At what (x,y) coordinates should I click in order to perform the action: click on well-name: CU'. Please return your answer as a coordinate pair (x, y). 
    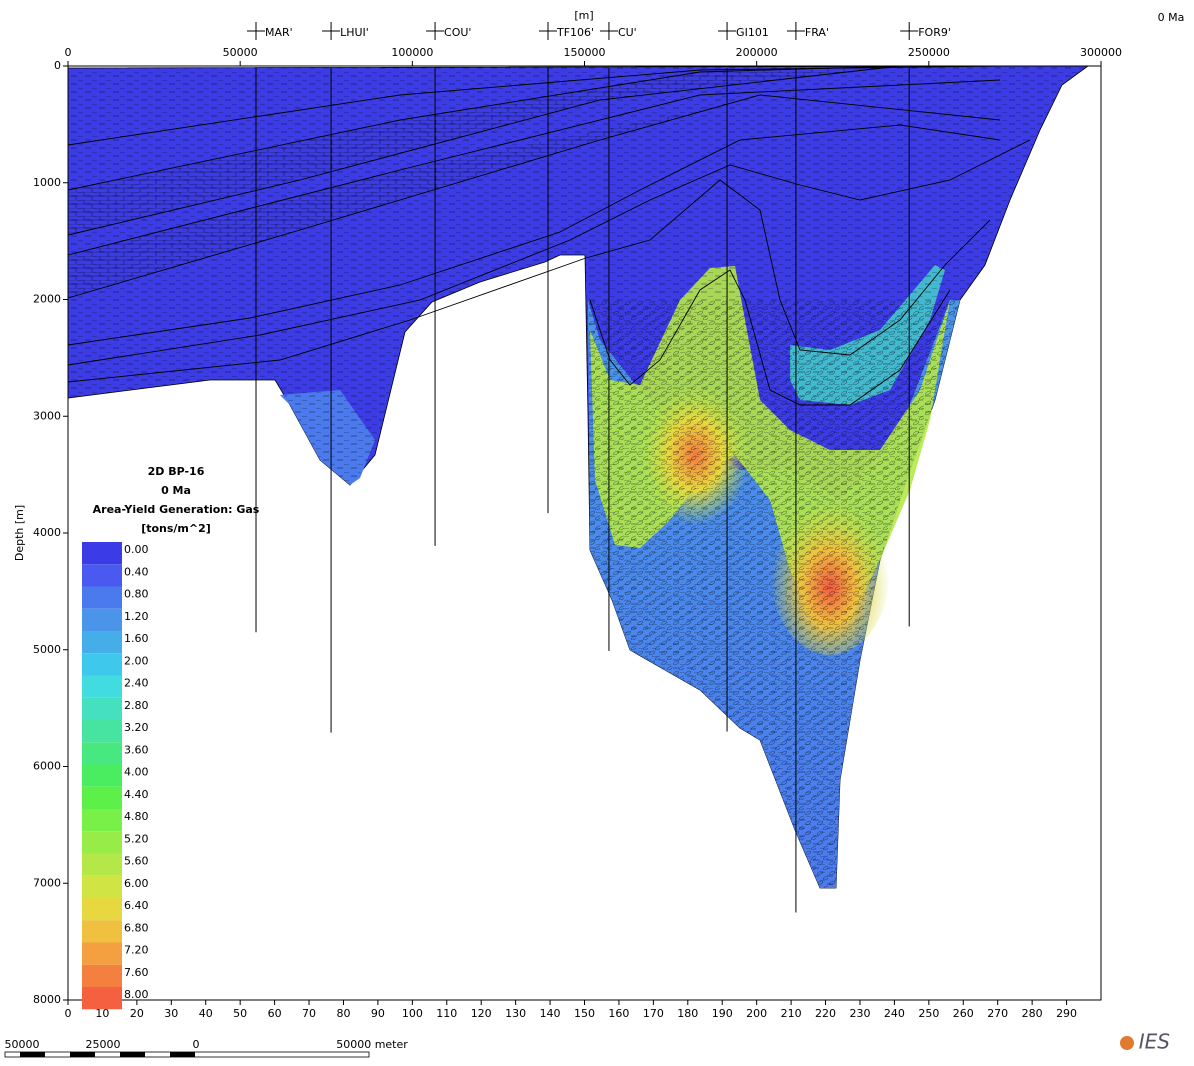
    Looking at the image, I should click on (627, 32).